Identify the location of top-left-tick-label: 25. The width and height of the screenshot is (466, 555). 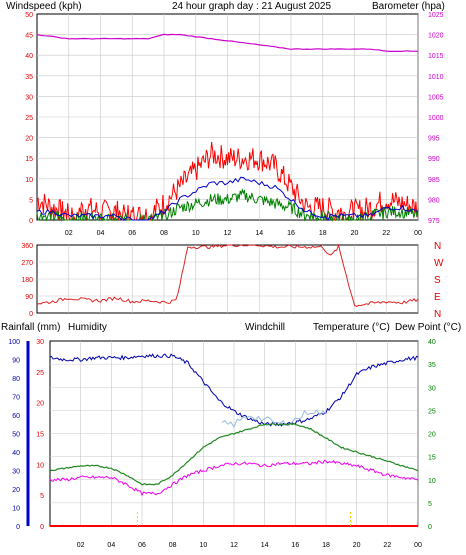
(29, 118).